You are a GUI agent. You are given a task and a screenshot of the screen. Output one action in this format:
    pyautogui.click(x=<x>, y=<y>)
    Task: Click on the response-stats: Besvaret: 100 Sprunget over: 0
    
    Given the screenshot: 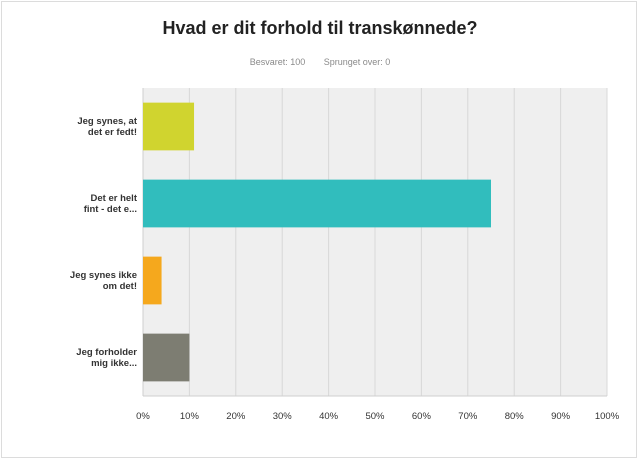 What is the action you would take?
    pyautogui.click(x=320, y=62)
    